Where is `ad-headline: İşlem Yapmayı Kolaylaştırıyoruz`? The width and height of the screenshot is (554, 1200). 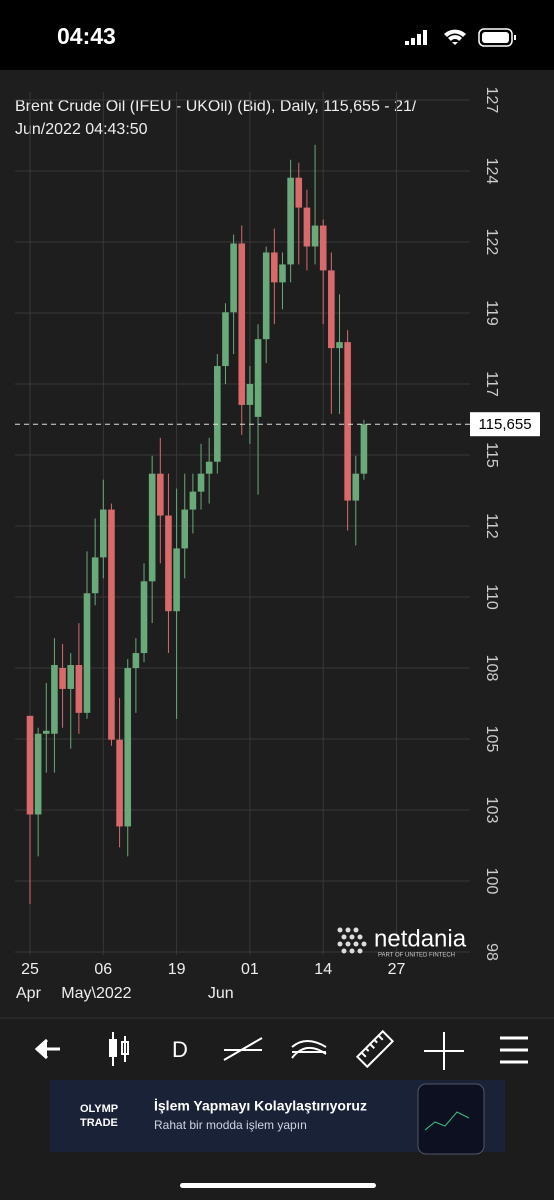
ad-headline: İşlem Yapmayı Kolaylaştırıyoruz is located at coordinates (260, 1106).